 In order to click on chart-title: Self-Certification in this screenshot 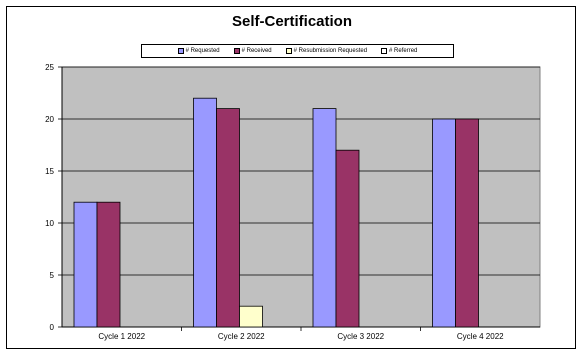, I will do `click(291, 21)`.